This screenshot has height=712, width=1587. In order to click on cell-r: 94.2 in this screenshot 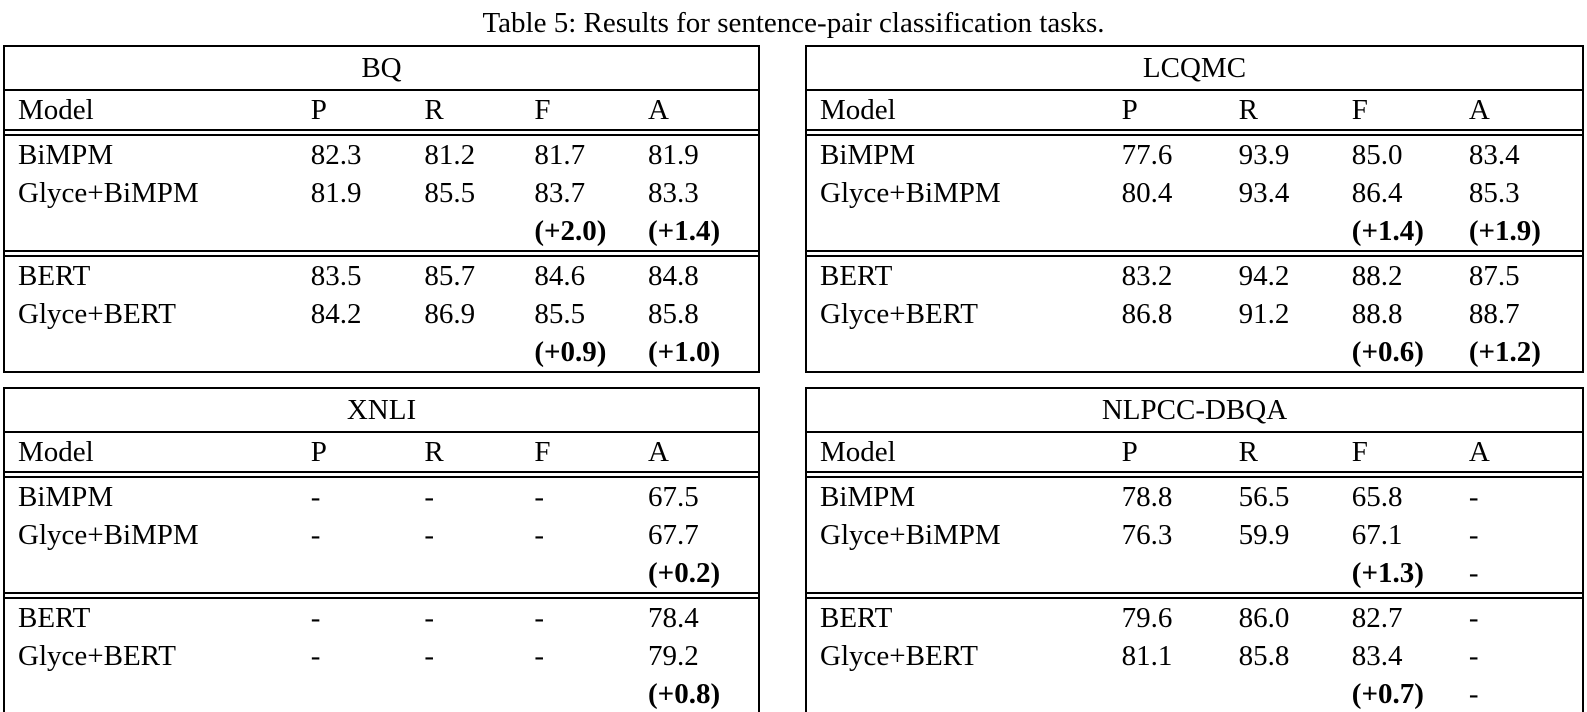, I will do `click(1264, 275)`.